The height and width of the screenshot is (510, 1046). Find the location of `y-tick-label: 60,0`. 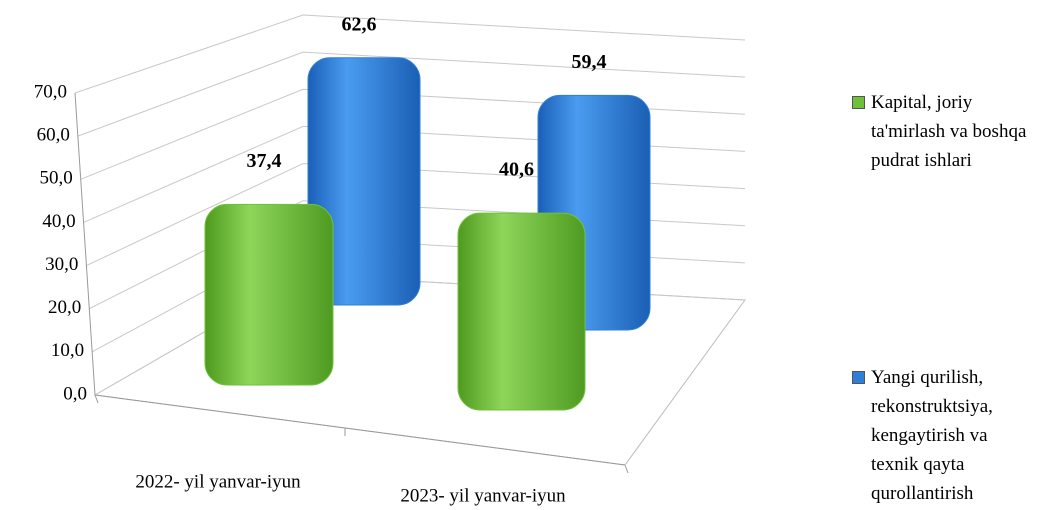

y-tick-label: 60,0 is located at coordinates (53, 135).